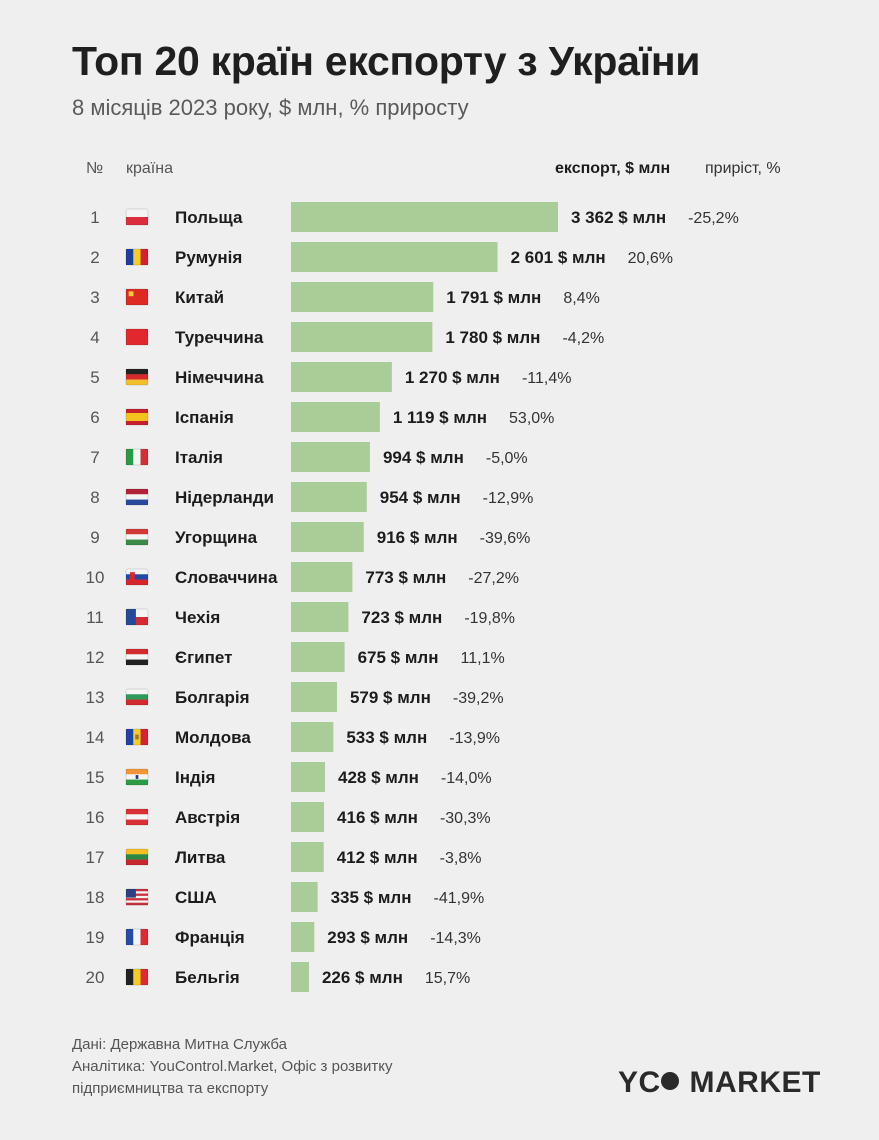 The image size is (879, 1140). I want to click on value-label: 293 $ млн, so click(367, 937).